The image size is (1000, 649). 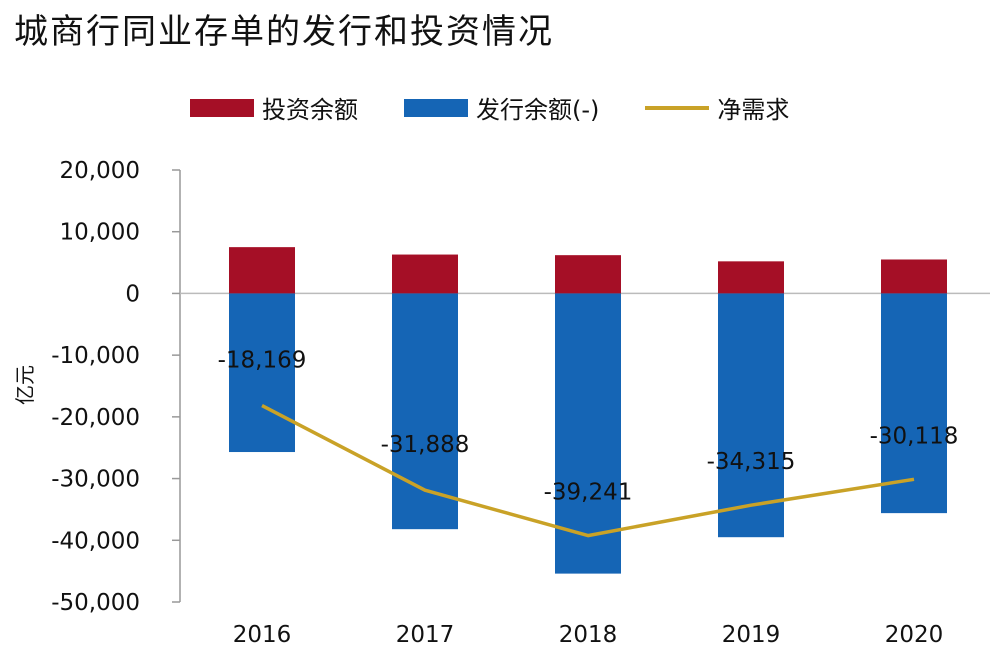 I want to click on legend-label-investment: 投资余额, so click(x=310, y=110).